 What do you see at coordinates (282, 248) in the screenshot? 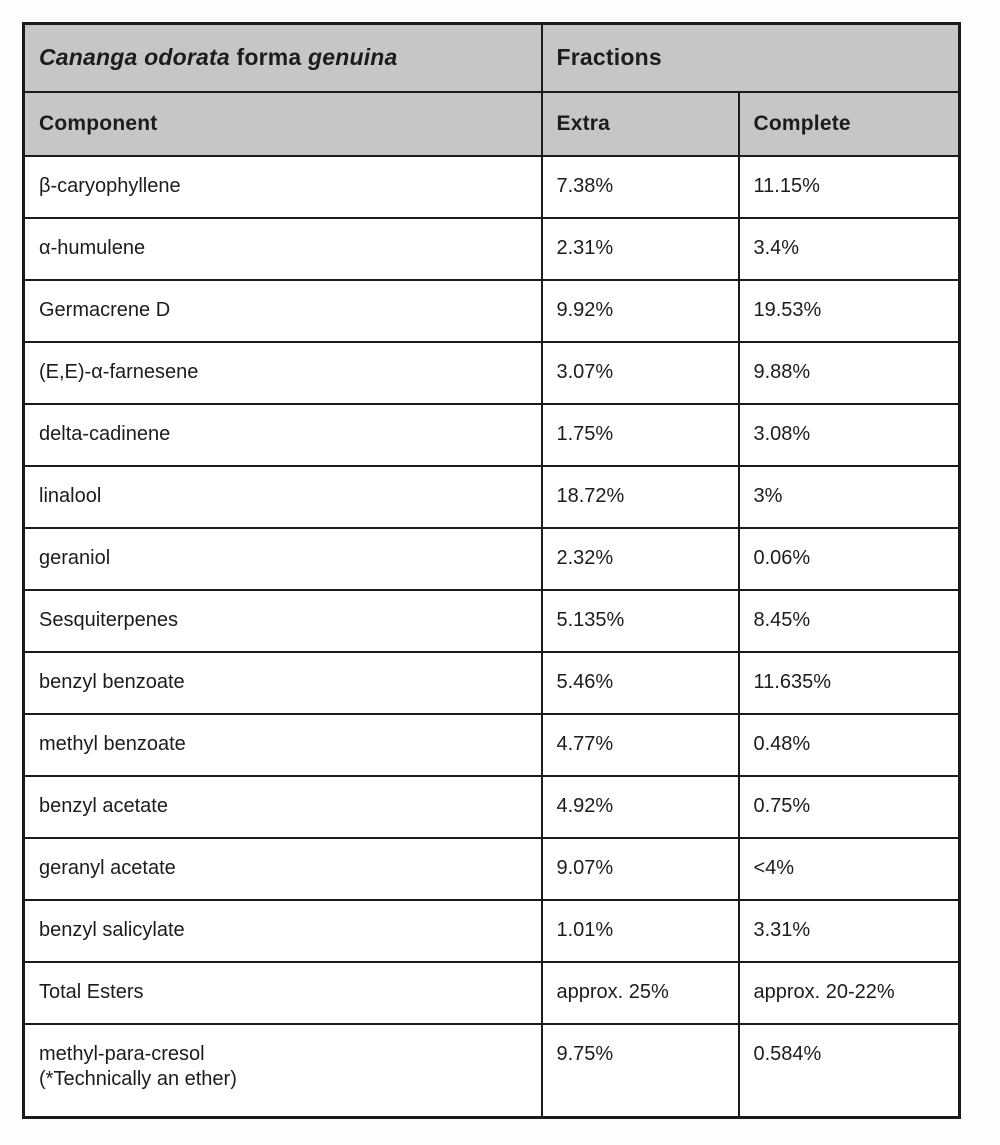
I see `component-cell: α-humulene` at bounding box center [282, 248].